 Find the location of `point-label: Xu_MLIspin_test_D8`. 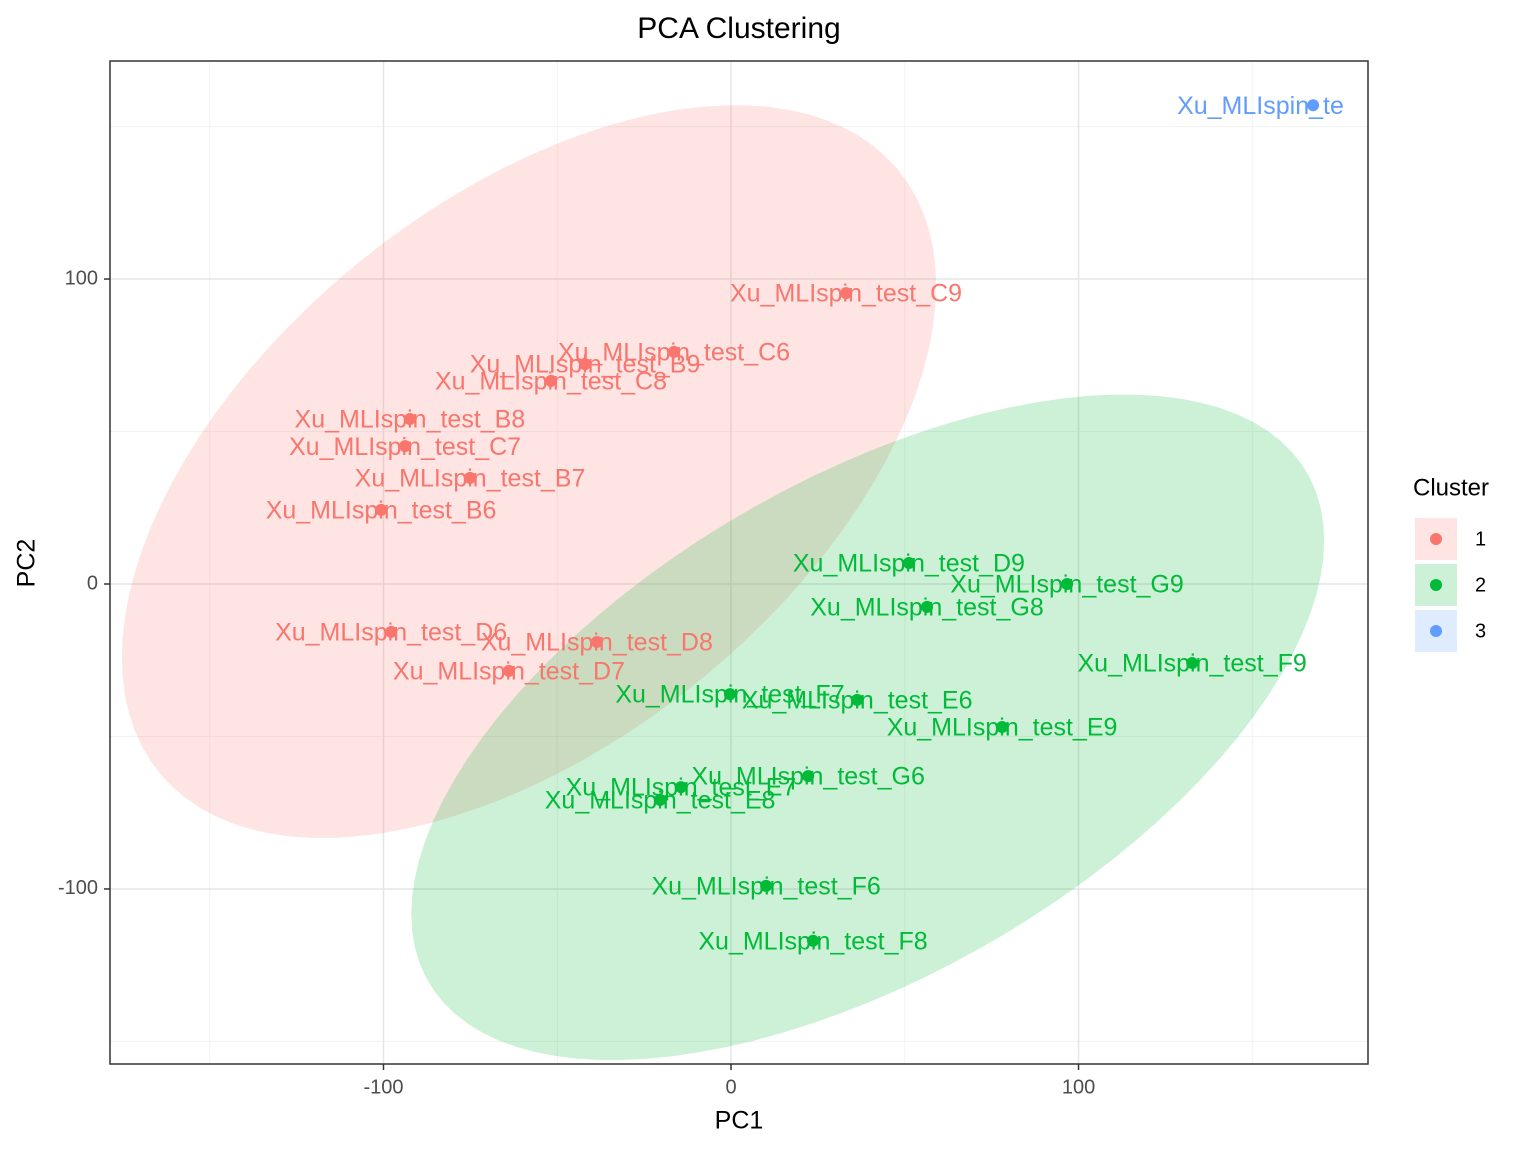

point-label: Xu_MLIspin_test_D8 is located at coordinates (597, 643).